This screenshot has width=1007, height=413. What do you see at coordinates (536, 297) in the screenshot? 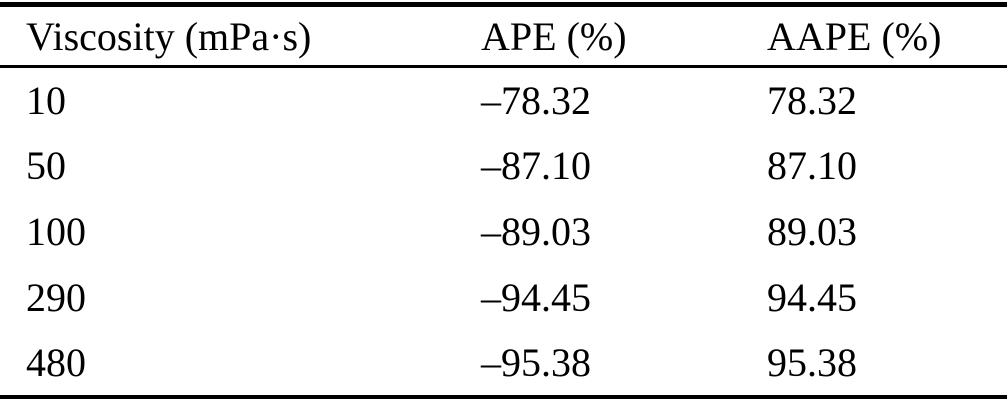
I see `table-cell: –94.45` at bounding box center [536, 297].